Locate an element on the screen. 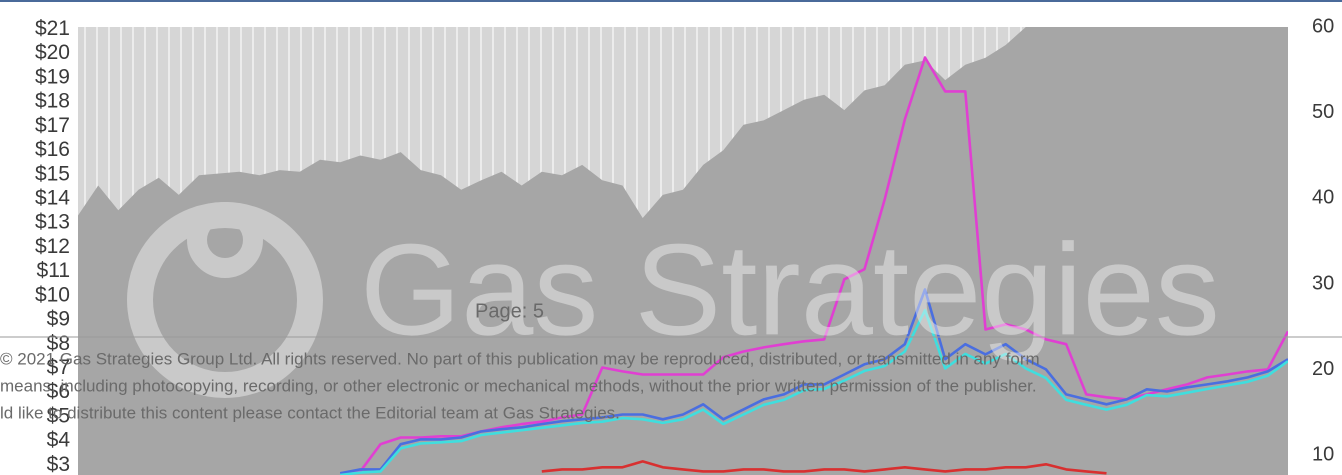 This screenshot has width=1342, height=475. y-tick-label: $14 is located at coordinates (52, 197).